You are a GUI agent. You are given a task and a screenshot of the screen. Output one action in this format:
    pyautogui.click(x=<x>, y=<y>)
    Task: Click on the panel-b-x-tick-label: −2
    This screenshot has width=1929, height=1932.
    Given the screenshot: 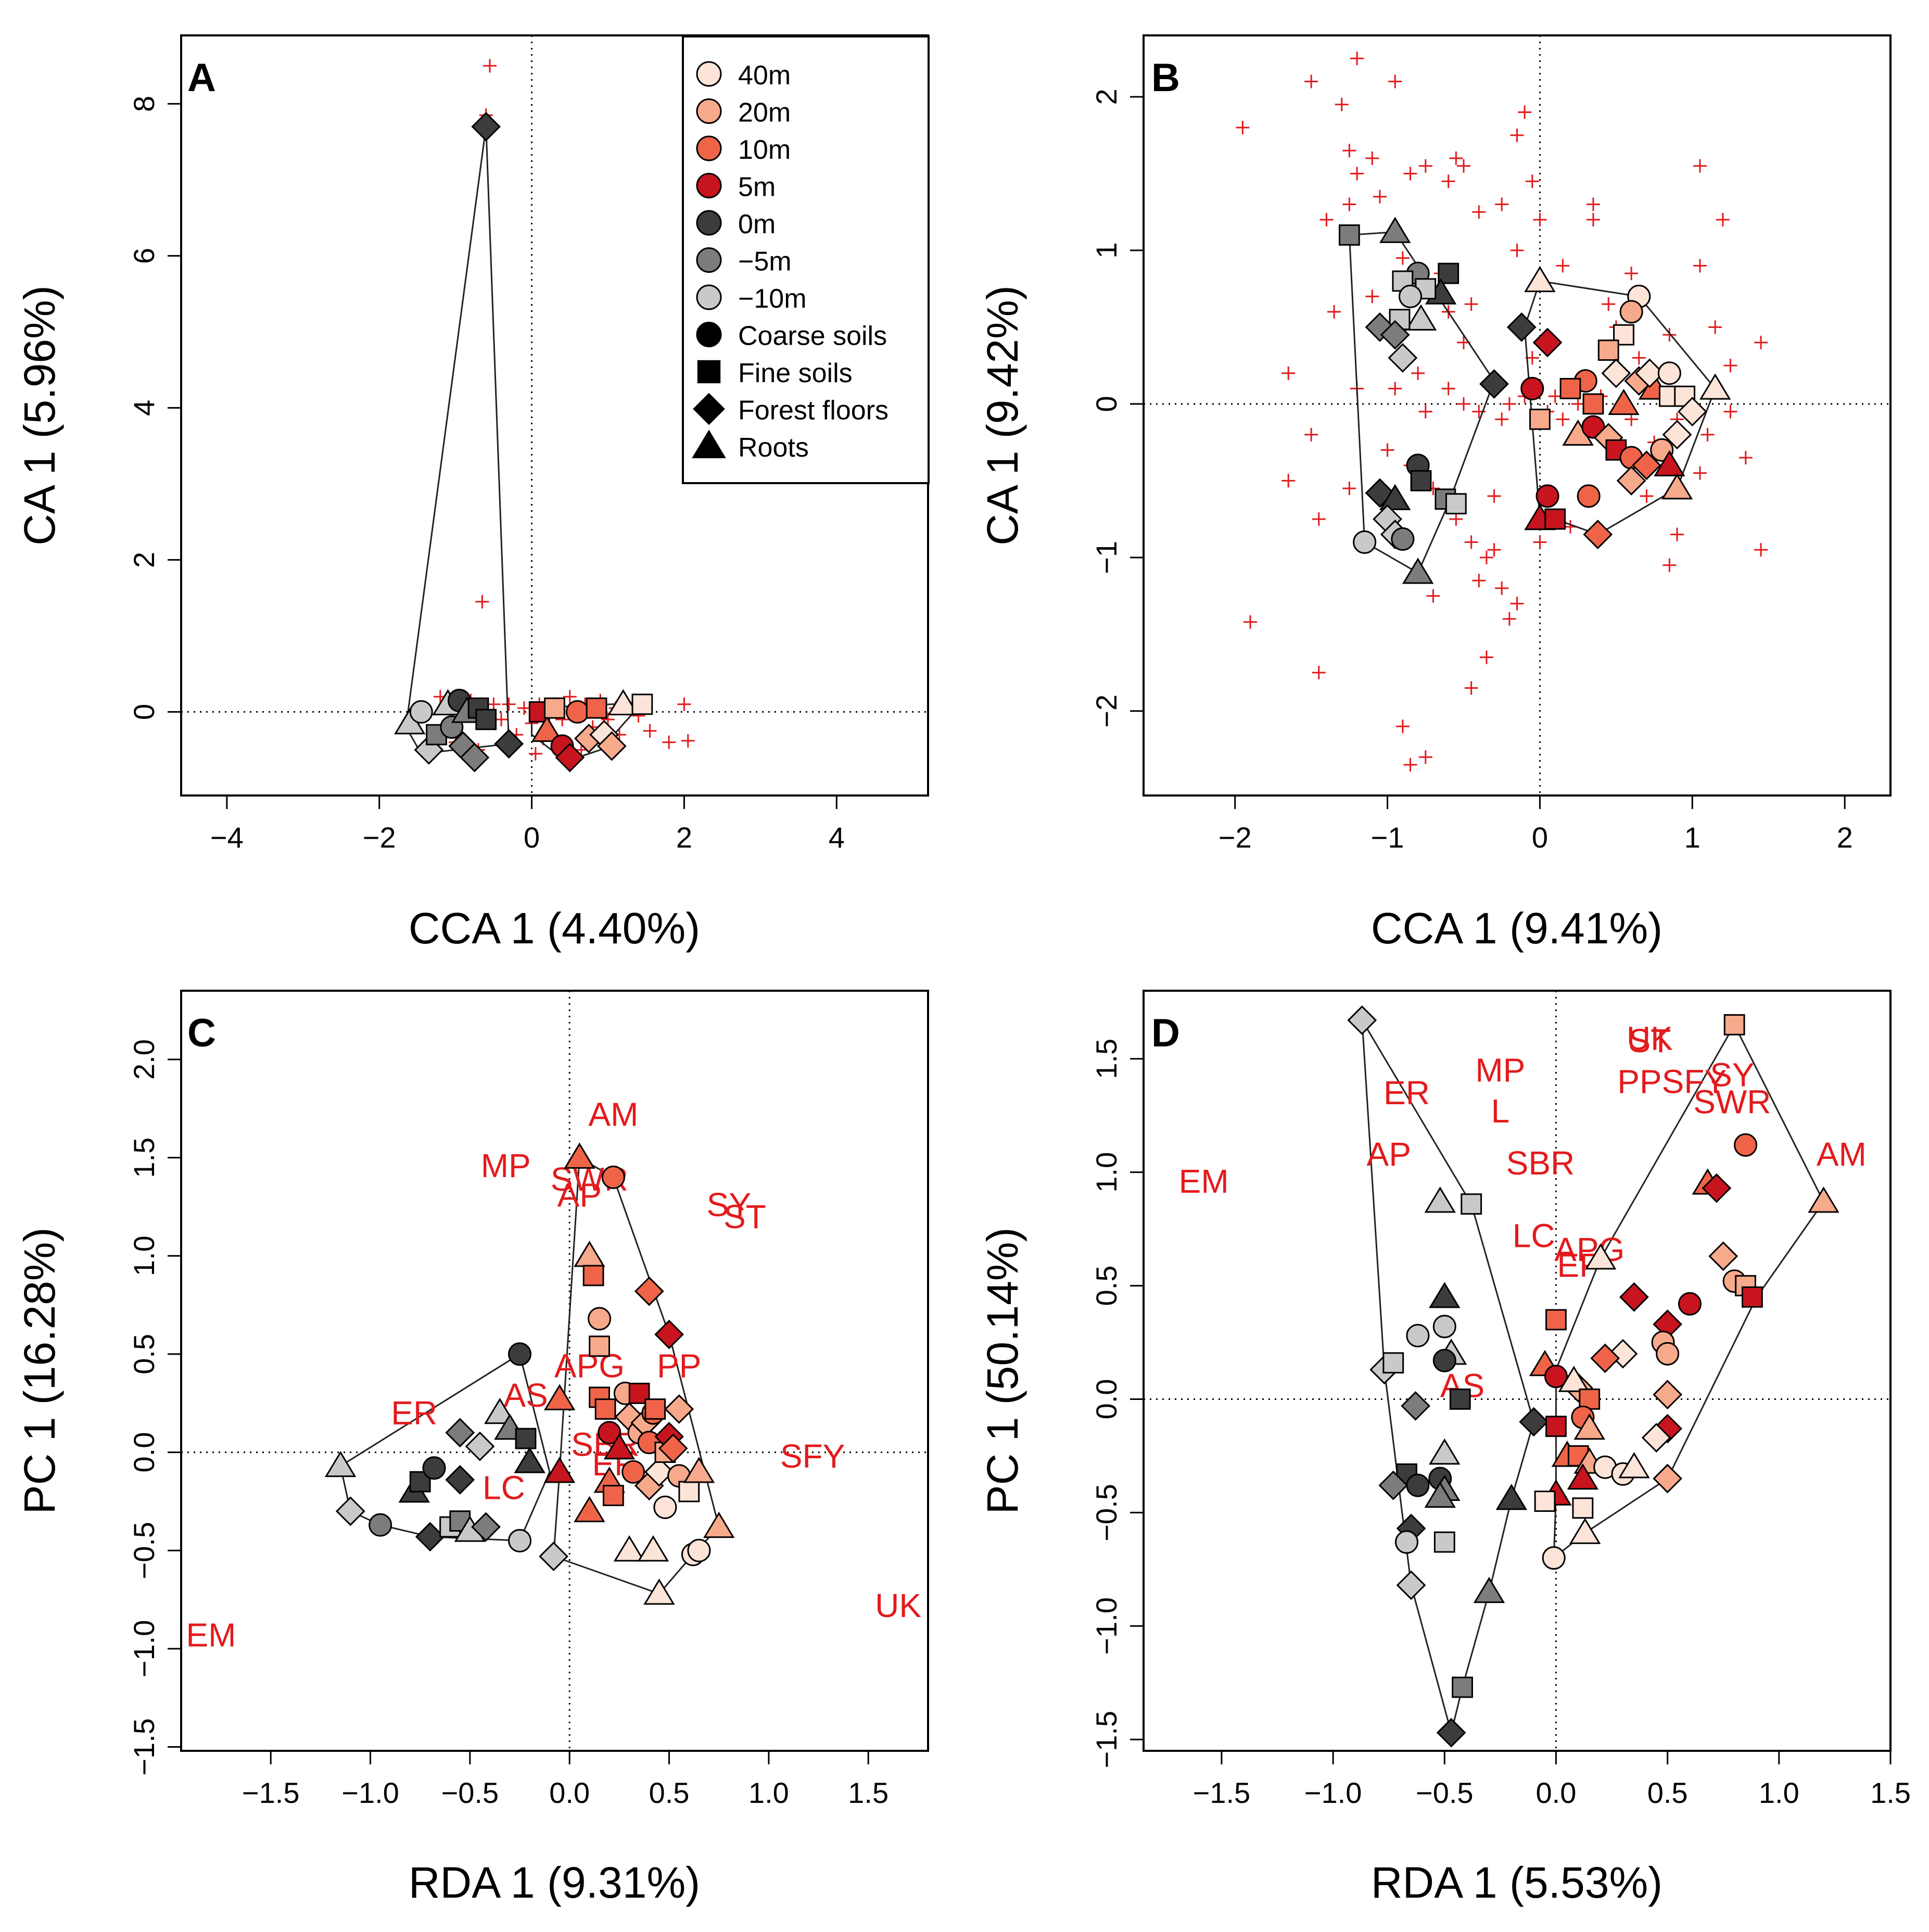 What is the action you would take?
    pyautogui.click(x=1235, y=837)
    